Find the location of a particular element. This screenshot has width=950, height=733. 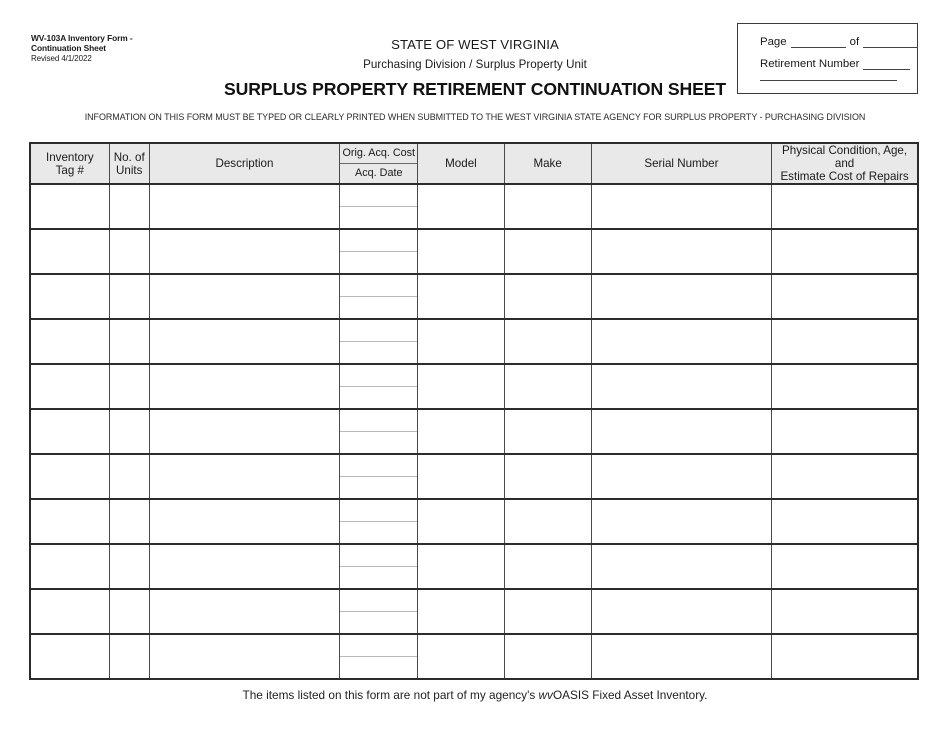

retirement-number-field is located at coordinates (887, 64).